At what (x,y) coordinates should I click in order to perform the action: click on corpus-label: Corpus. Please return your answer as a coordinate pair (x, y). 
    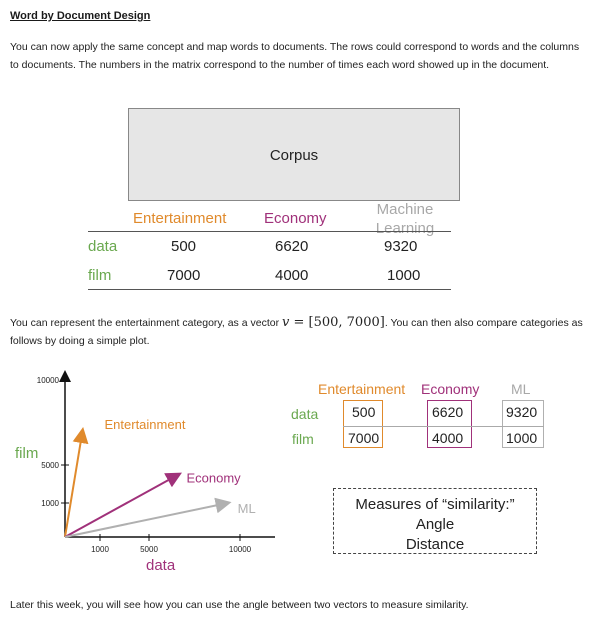
    Looking at the image, I should click on (294, 155).